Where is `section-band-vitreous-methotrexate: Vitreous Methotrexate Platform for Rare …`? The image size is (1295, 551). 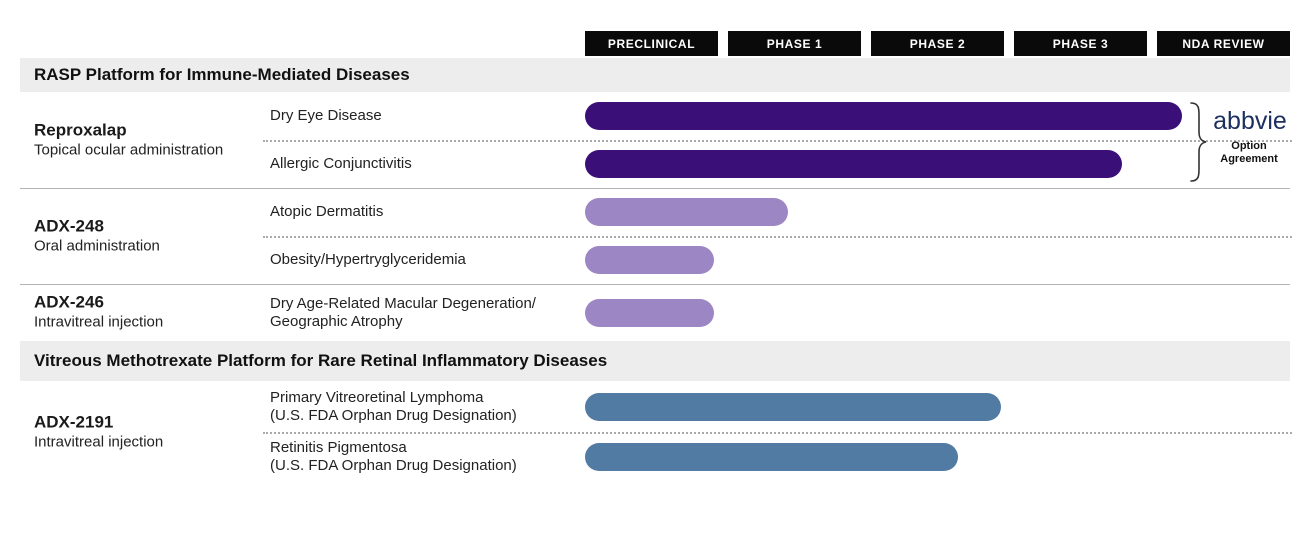
section-band-vitreous-methotrexate: Vitreous Methotrexate Platform for Rare … is located at coordinates (655, 361).